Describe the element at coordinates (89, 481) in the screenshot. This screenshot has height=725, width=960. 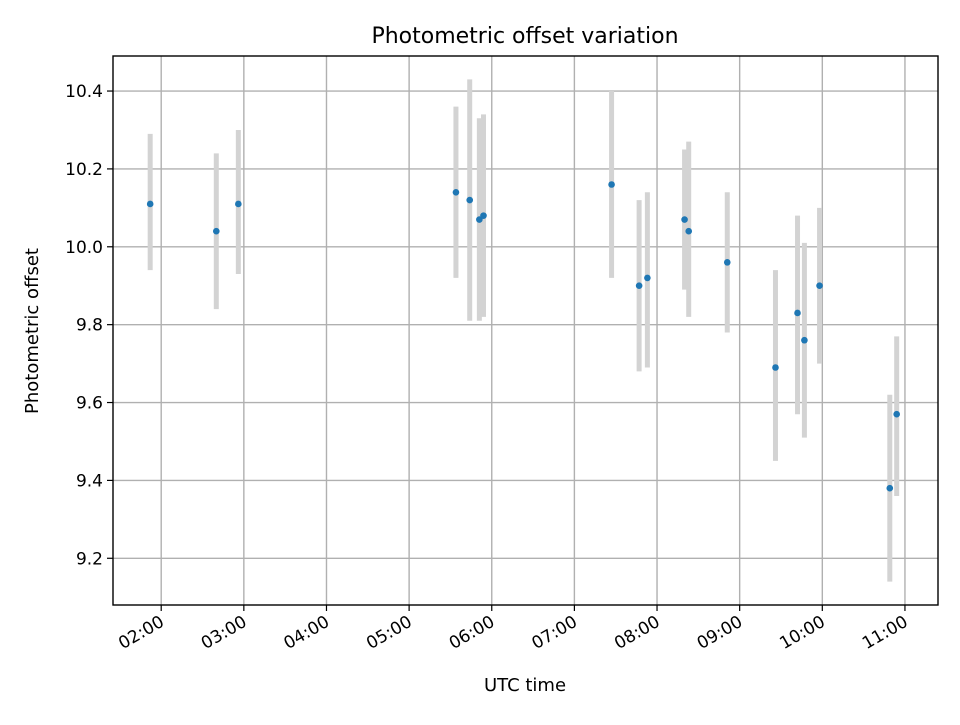
I see `y-tick-label: 9.4` at that location.